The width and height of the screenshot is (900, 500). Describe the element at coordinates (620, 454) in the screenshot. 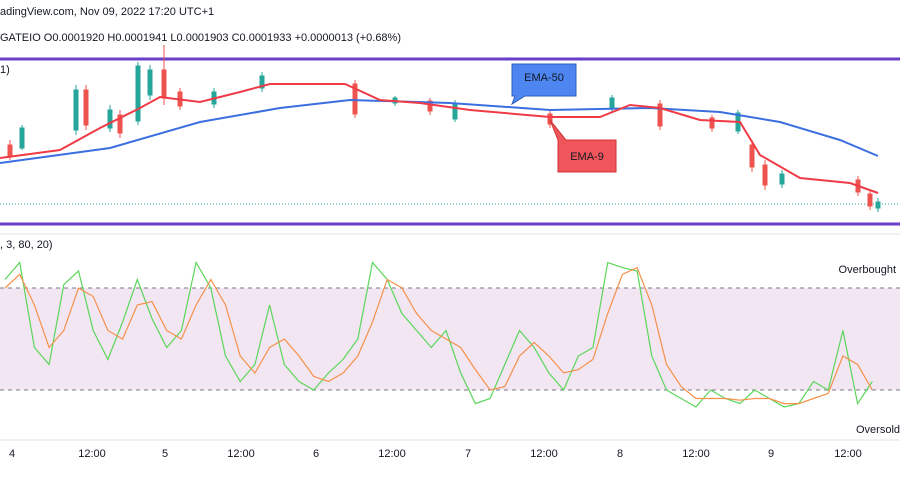

I see `time-label: 8` at that location.